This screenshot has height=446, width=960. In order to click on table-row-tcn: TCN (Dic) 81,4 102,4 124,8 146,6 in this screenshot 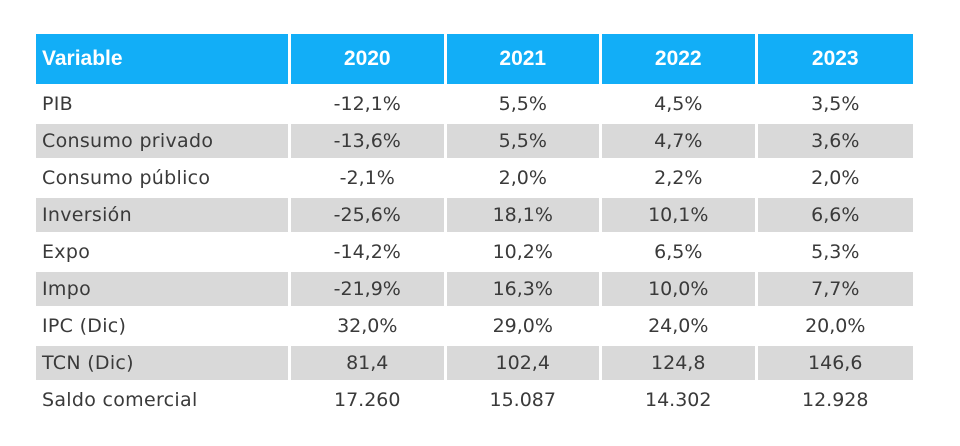, I will do `click(474, 361)`.